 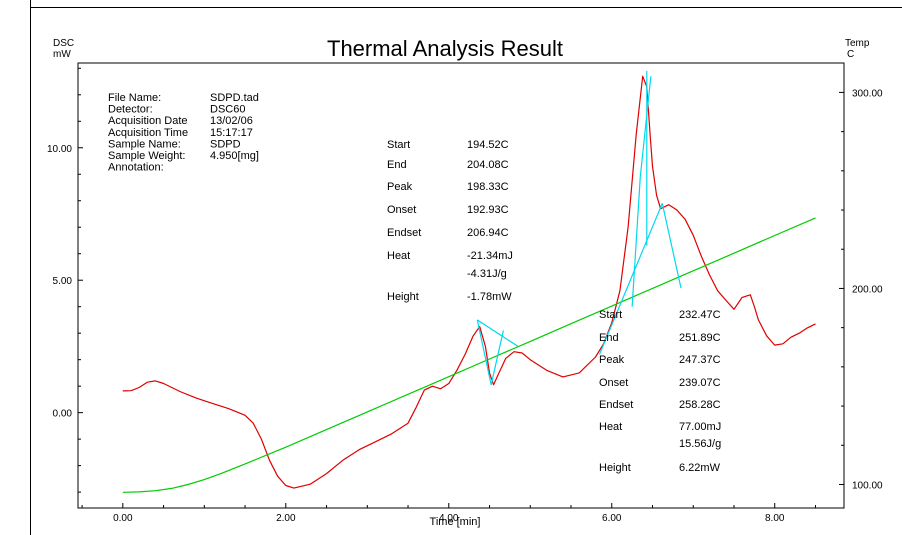 I want to click on peak2-value: 258.28C, so click(x=700, y=405).